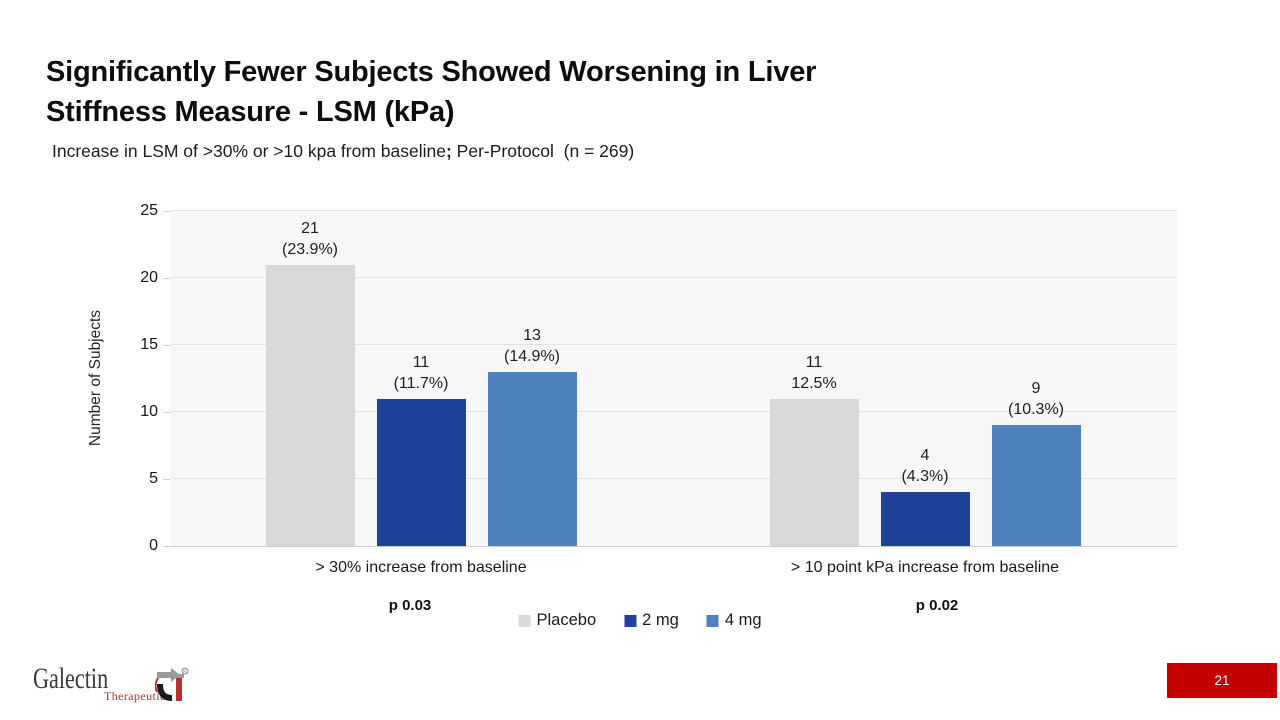 This screenshot has width=1280, height=720. What do you see at coordinates (310, 249) in the screenshot?
I see `bar-data-label-line: (23.9%)` at bounding box center [310, 249].